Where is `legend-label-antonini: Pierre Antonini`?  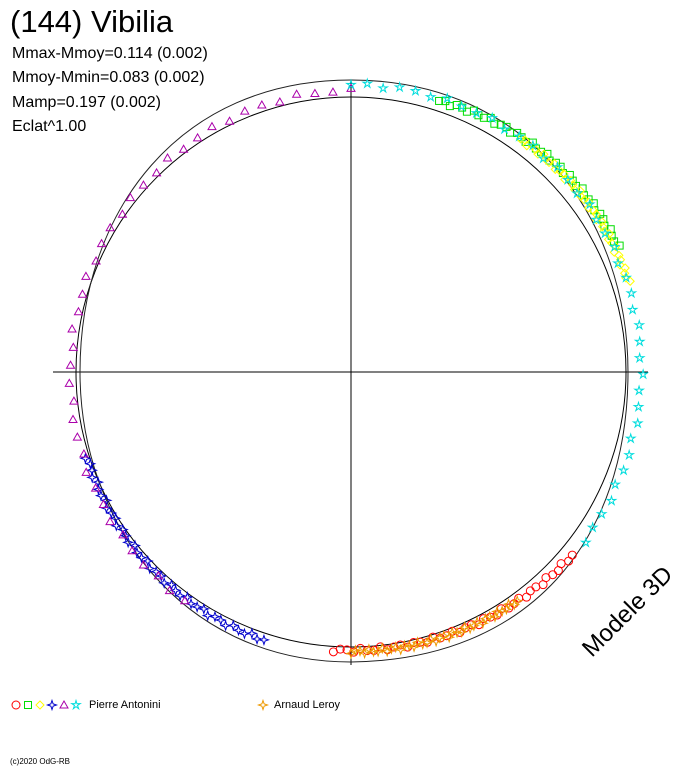 legend-label-antonini: Pierre Antonini is located at coordinates (125, 705).